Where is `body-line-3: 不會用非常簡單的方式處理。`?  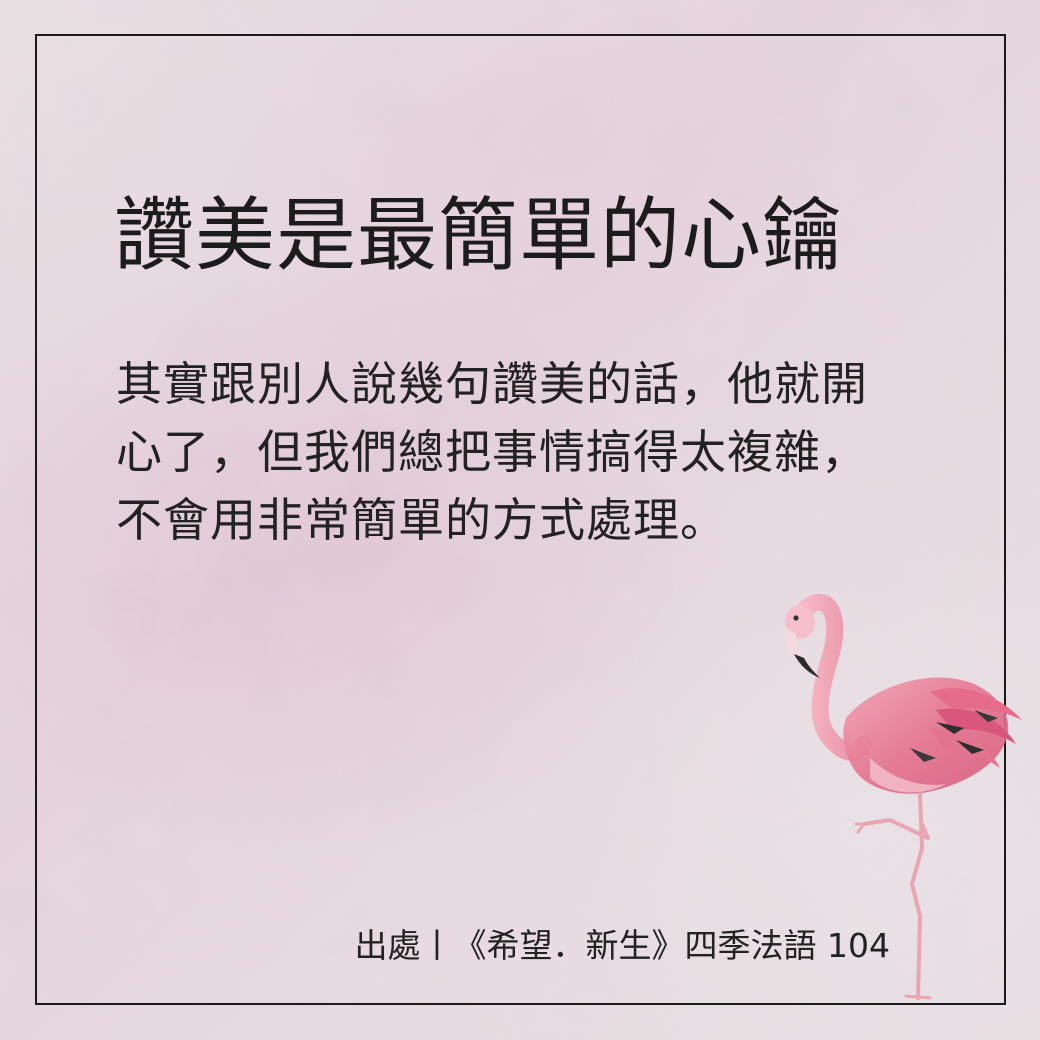
body-line-3: 不會用非常簡單的方式處理。 is located at coordinates (421, 520).